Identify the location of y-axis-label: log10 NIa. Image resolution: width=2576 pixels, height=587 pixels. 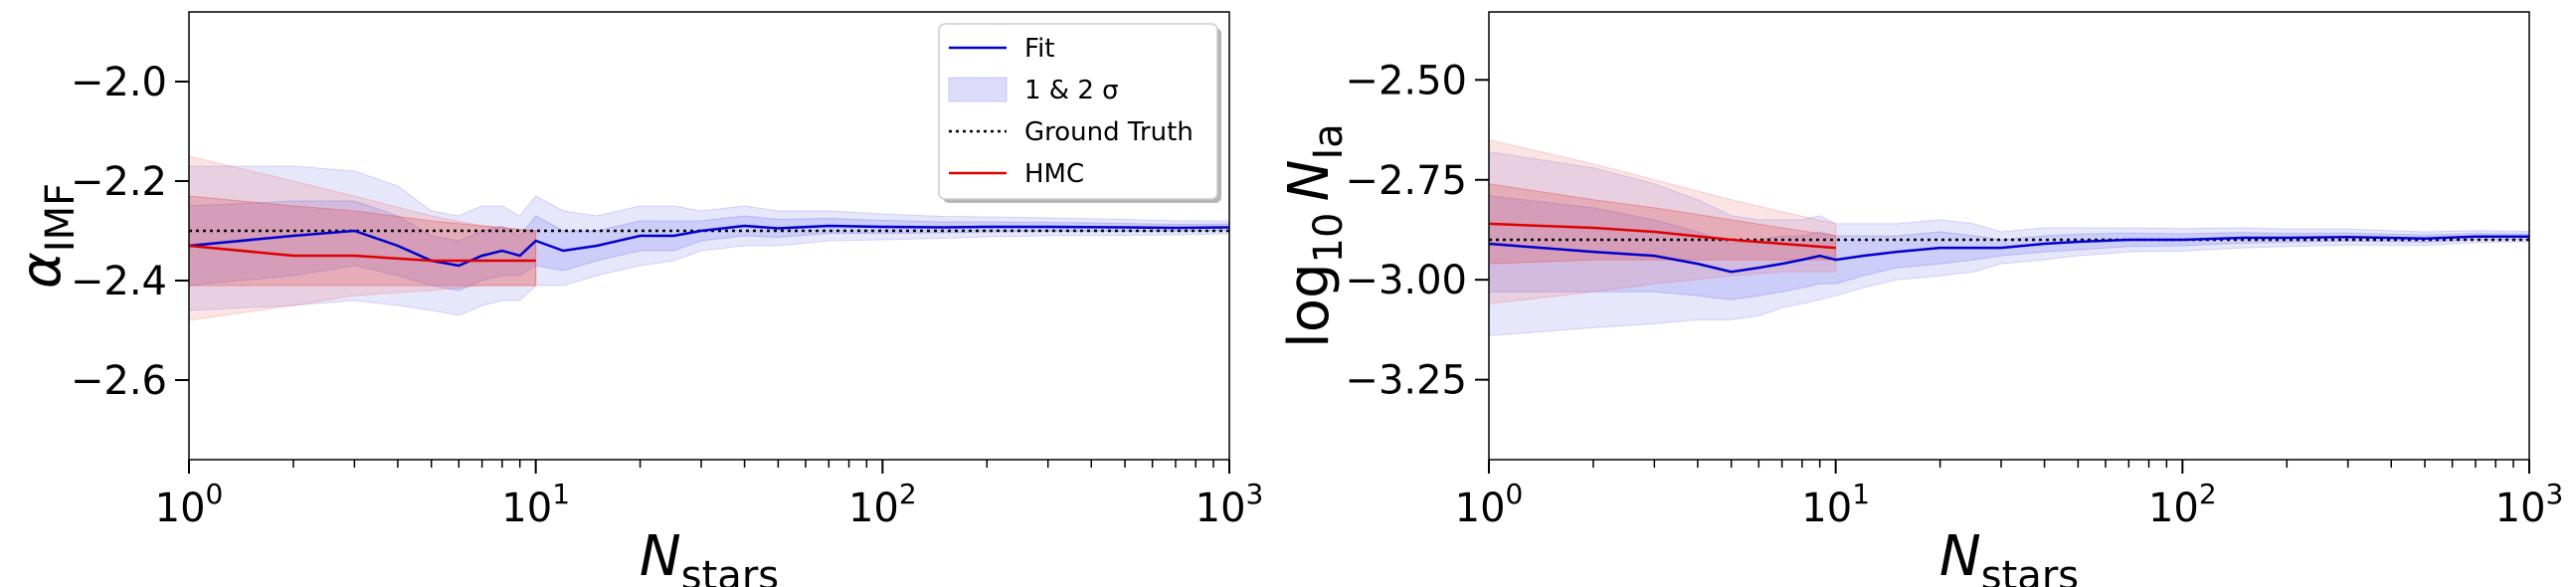
(1314, 235).